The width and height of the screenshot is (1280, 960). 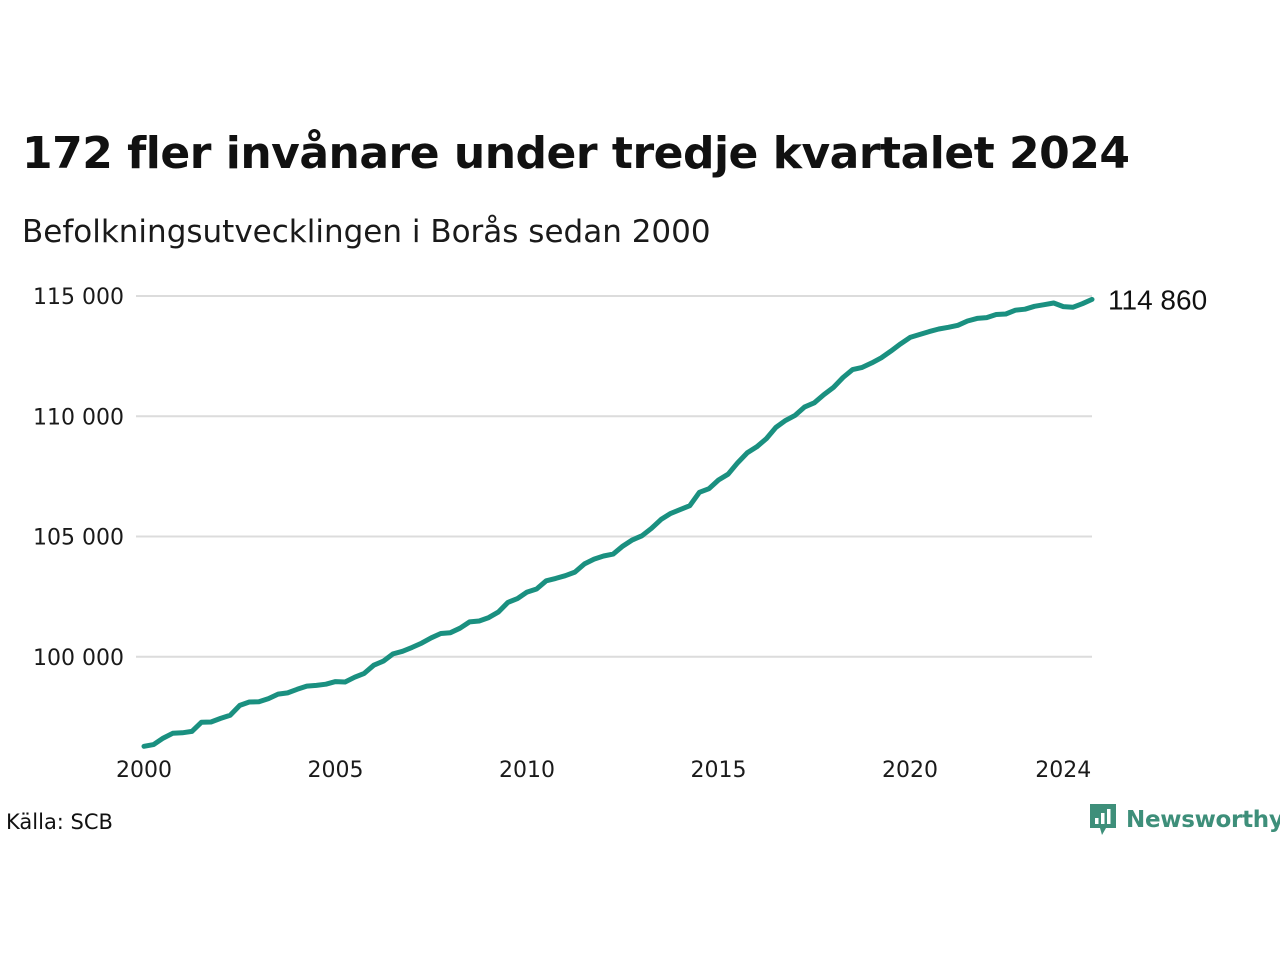 What do you see at coordinates (527, 770) in the screenshot?
I see `x-tick-label: 2010` at bounding box center [527, 770].